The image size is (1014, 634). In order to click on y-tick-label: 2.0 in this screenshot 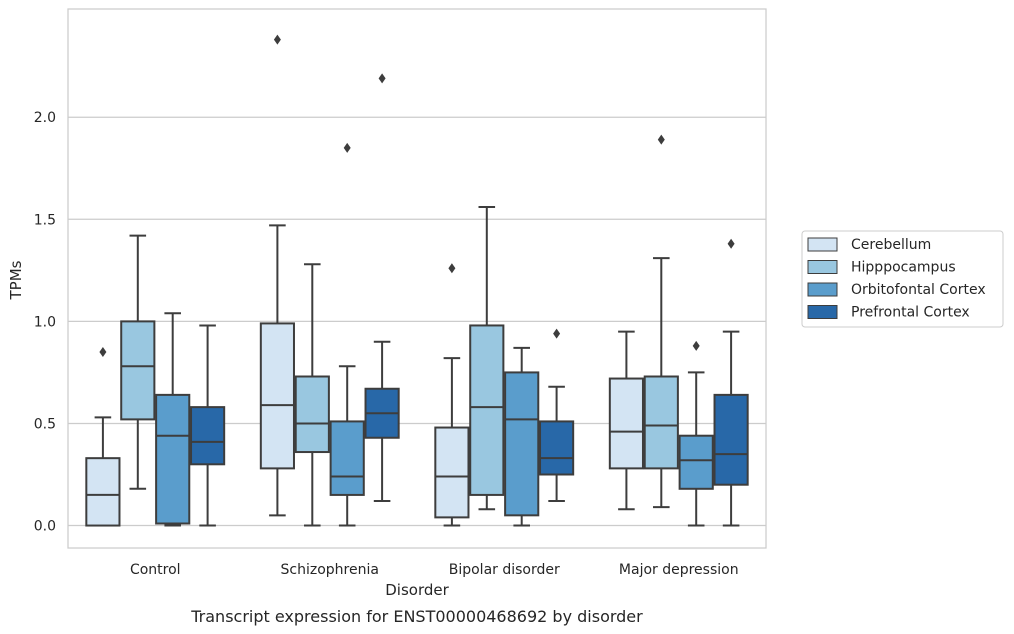, I will do `click(45, 118)`.